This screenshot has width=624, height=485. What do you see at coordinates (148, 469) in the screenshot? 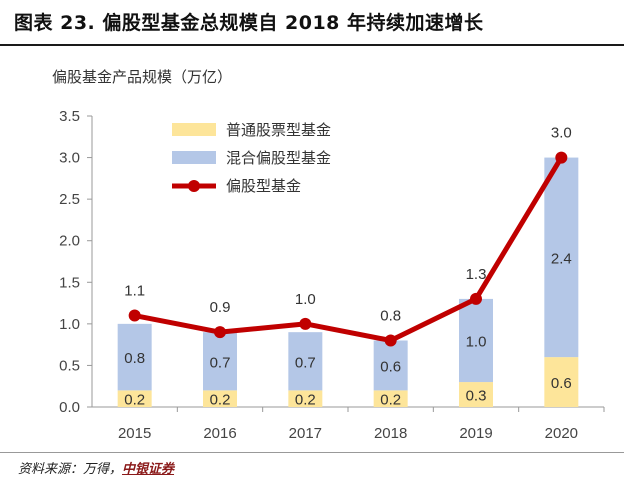
I see `source-org: 中银证券` at bounding box center [148, 469].